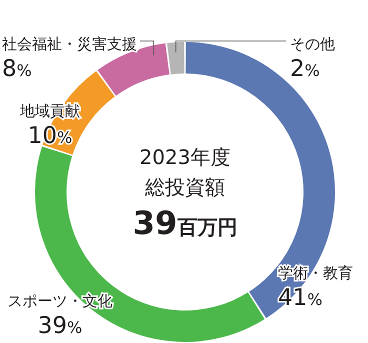 This screenshot has height=343, width=368. I want to click on text: 39百万円, so click(185, 223).